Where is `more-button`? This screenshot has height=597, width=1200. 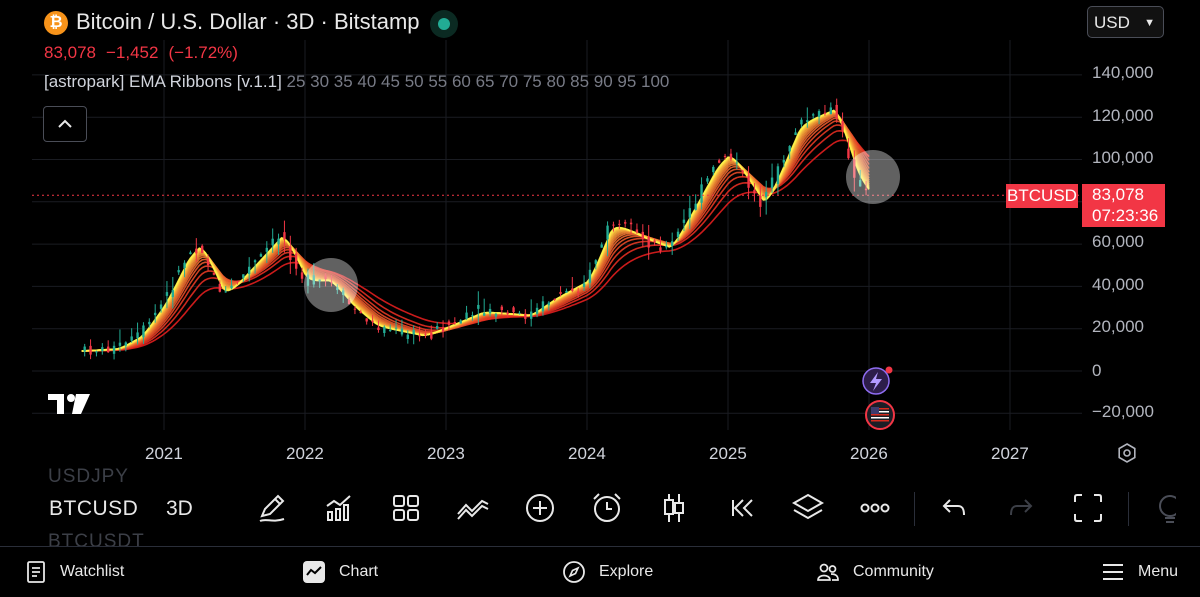 more-button is located at coordinates (875, 508).